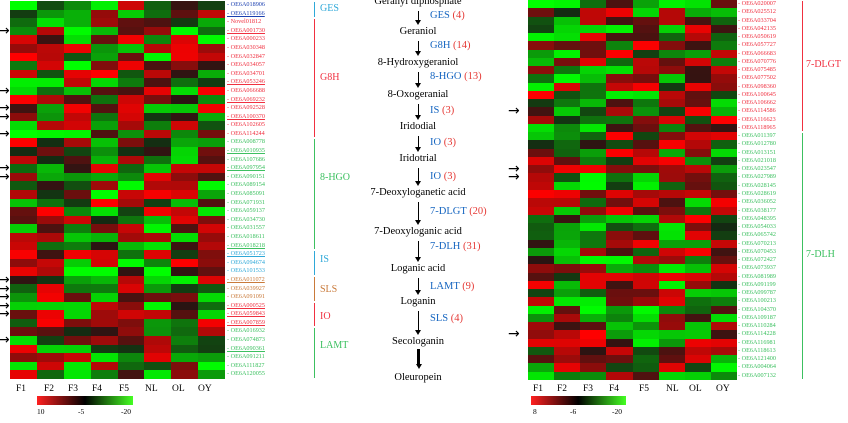 This screenshot has height=423, width=848. I want to click on left-gene-label: - OE6A018906, so click(246, 4).